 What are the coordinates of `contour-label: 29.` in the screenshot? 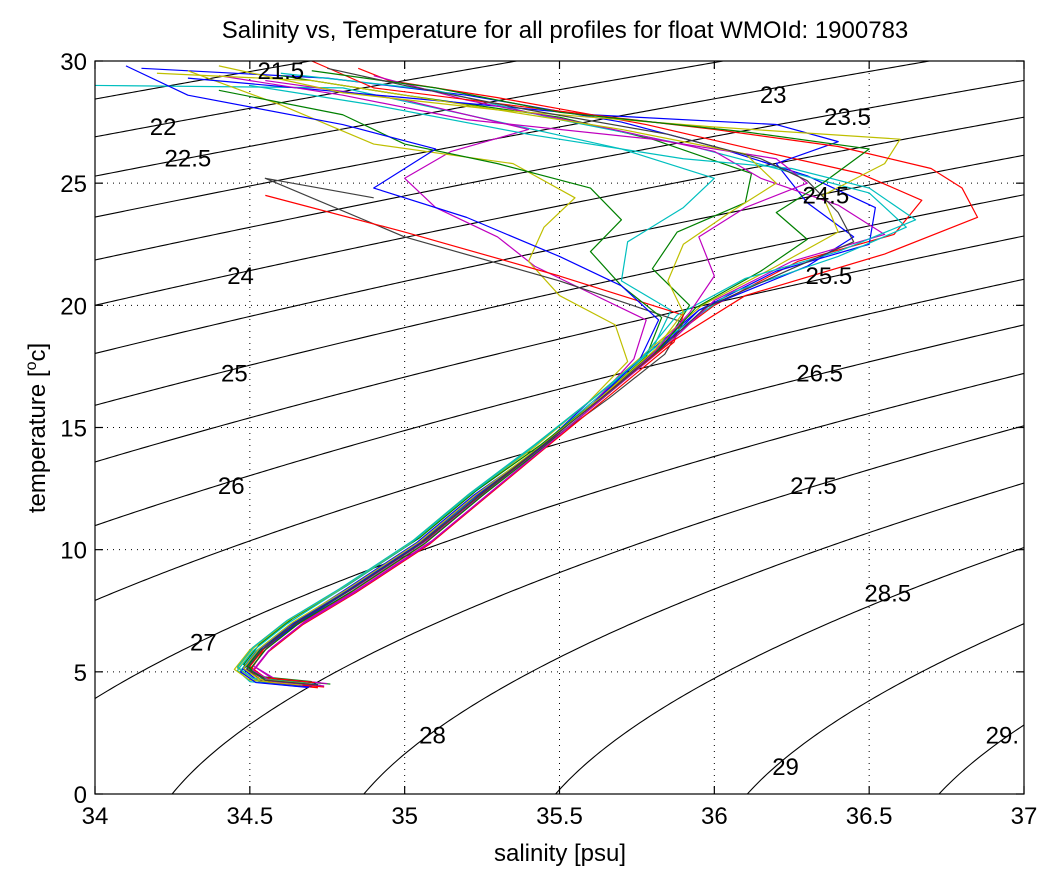 It's located at (1002, 735).